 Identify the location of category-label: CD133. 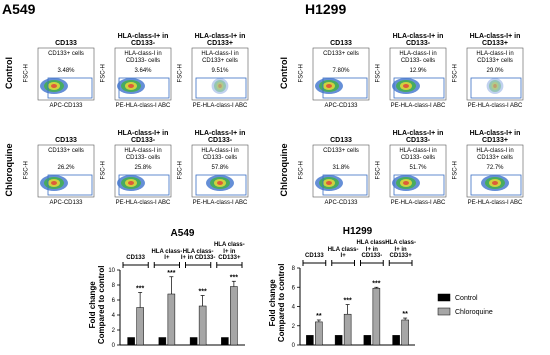
(314, 256).